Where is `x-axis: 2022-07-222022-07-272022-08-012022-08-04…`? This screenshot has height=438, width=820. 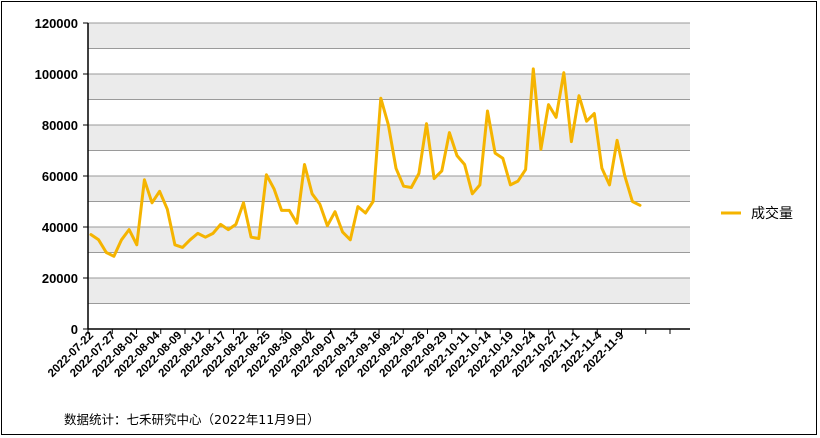 x-axis: 2022-07-222022-07-272022-08-012022-08-04… is located at coordinates (368, 354).